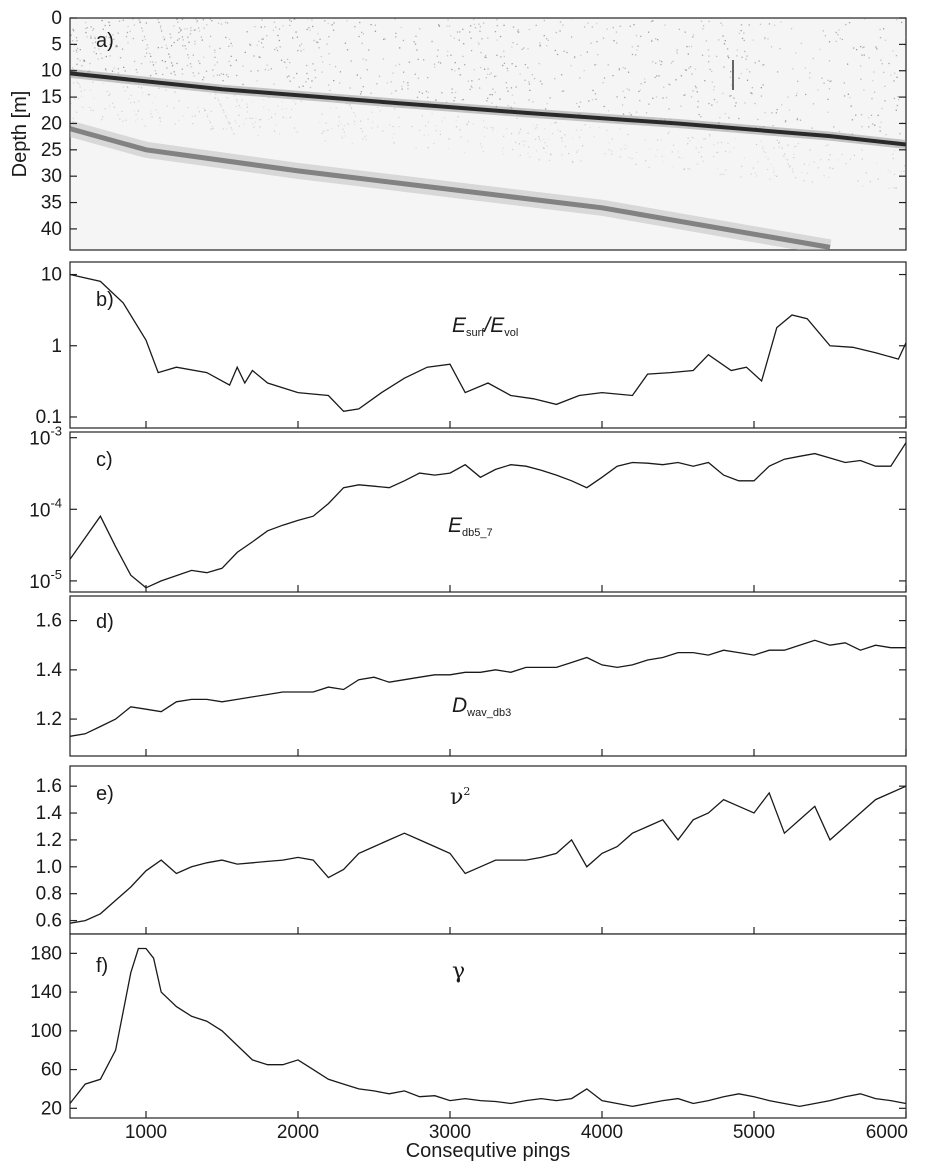  I want to click on tick-exponent: -4, so click(56, 502).